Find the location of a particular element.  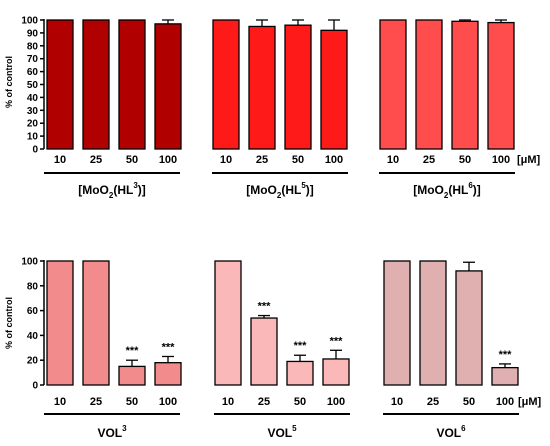

group-label: [MoO2(HL3)] is located at coordinates (112, 190).